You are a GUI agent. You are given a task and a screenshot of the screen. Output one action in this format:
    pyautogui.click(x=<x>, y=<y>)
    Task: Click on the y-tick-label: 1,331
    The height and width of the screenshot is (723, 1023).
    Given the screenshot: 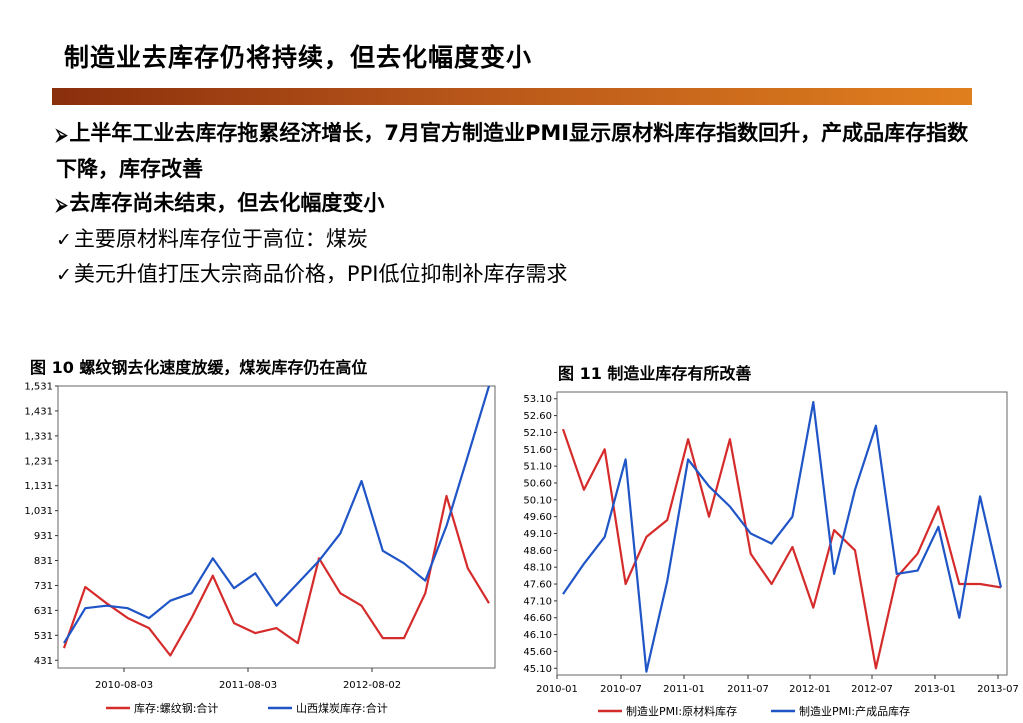 What is the action you would take?
    pyautogui.click(x=38, y=436)
    